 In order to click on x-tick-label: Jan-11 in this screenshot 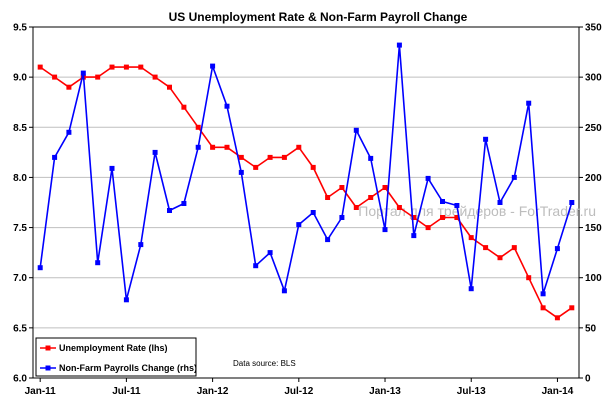, I will do `click(41, 391)`.